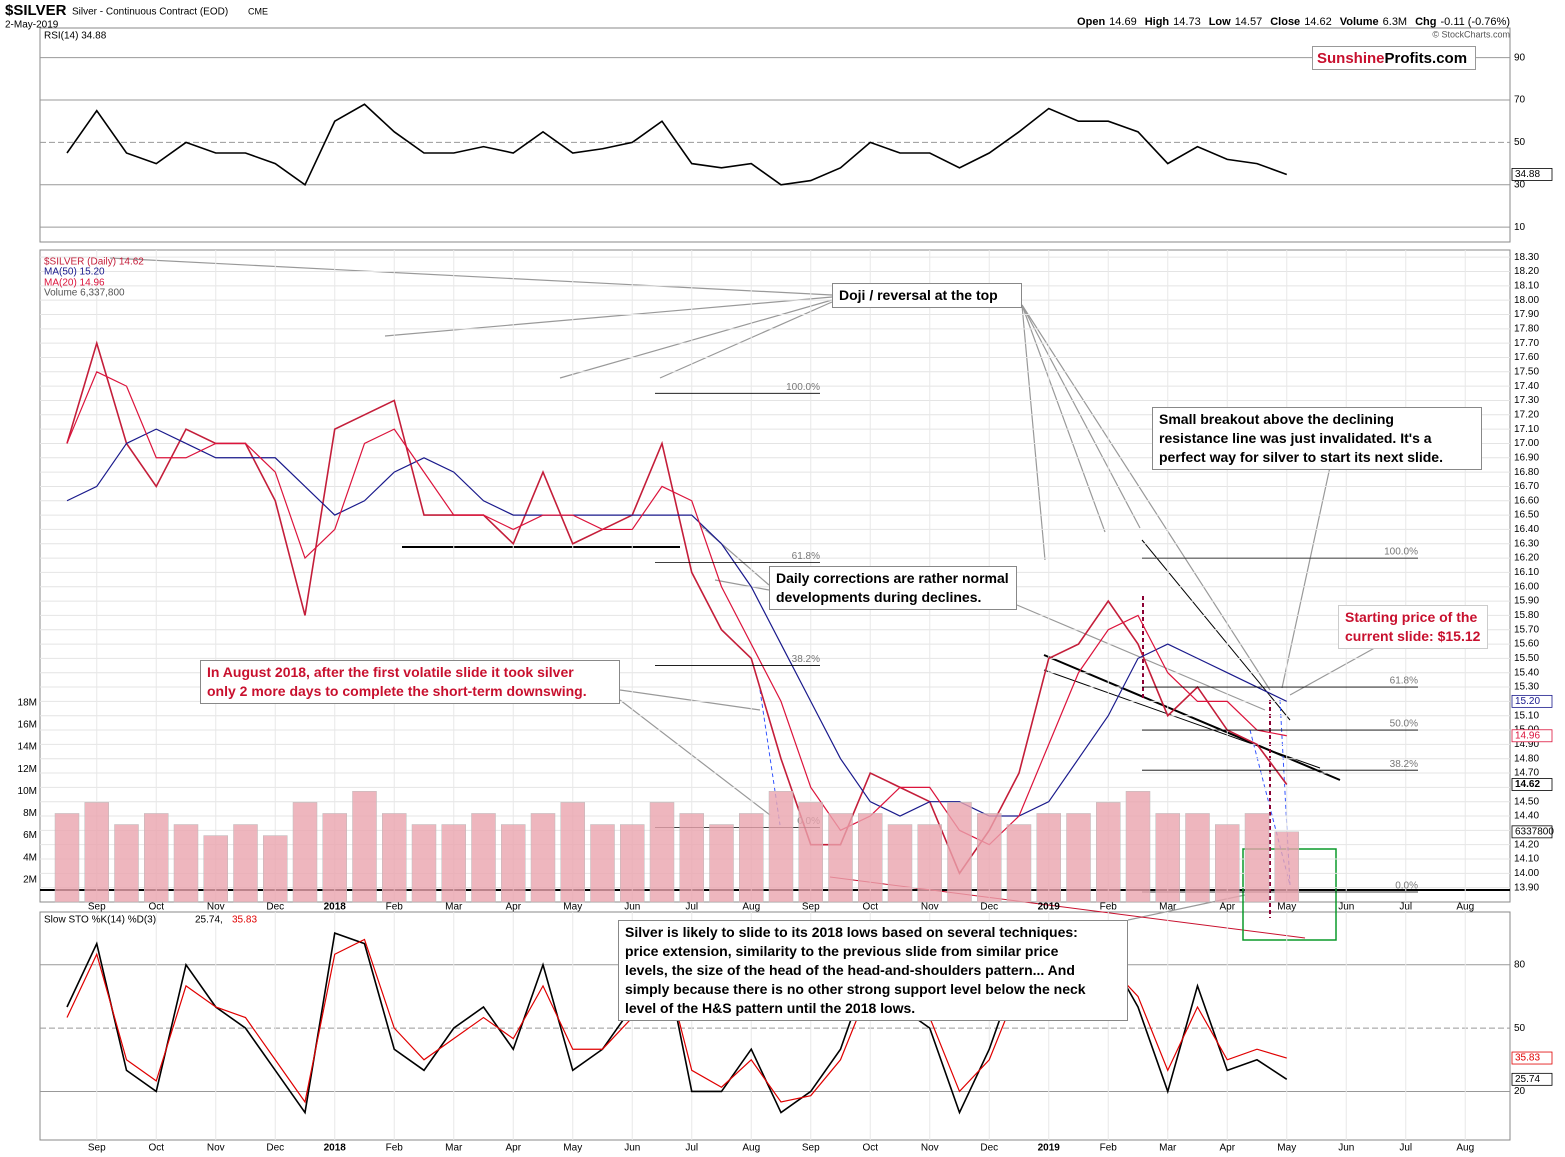 The height and width of the screenshot is (1157, 1565). What do you see at coordinates (1526, 300) in the screenshot?
I see `y-tick-label: 18.00` at bounding box center [1526, 300].